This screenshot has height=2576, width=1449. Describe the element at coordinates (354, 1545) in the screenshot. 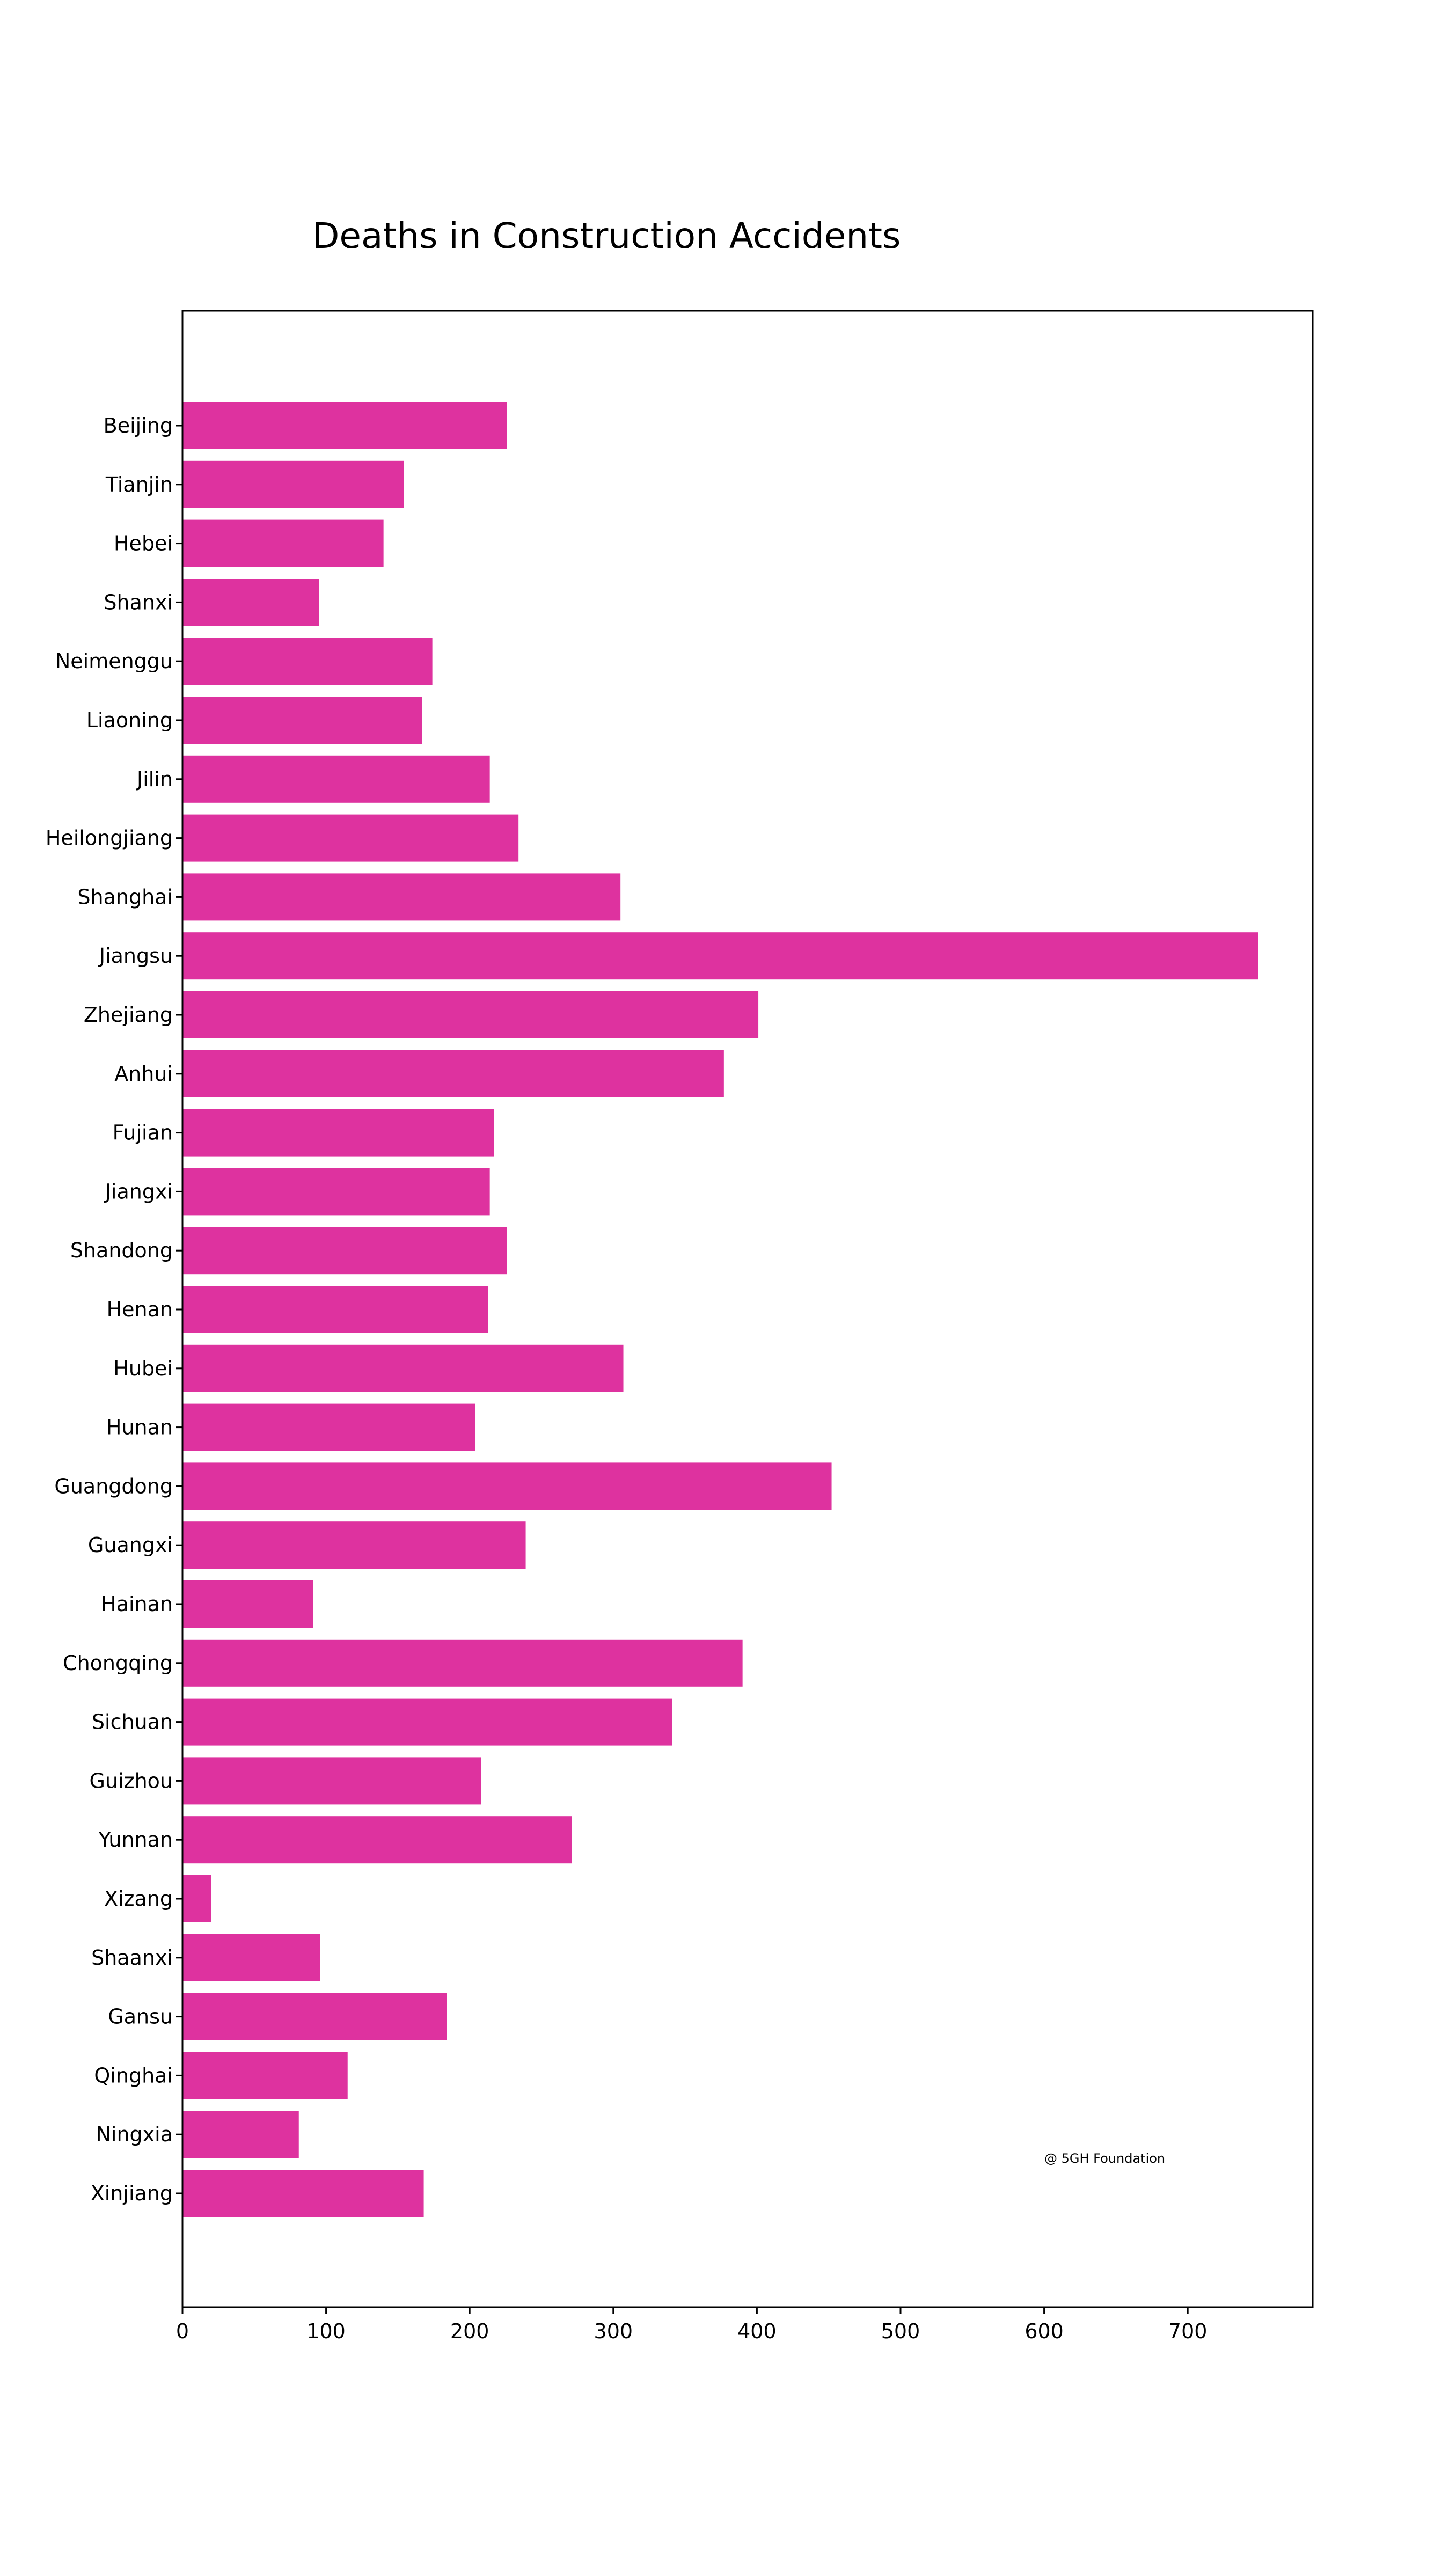

I see `bar-guangxi` at that location.